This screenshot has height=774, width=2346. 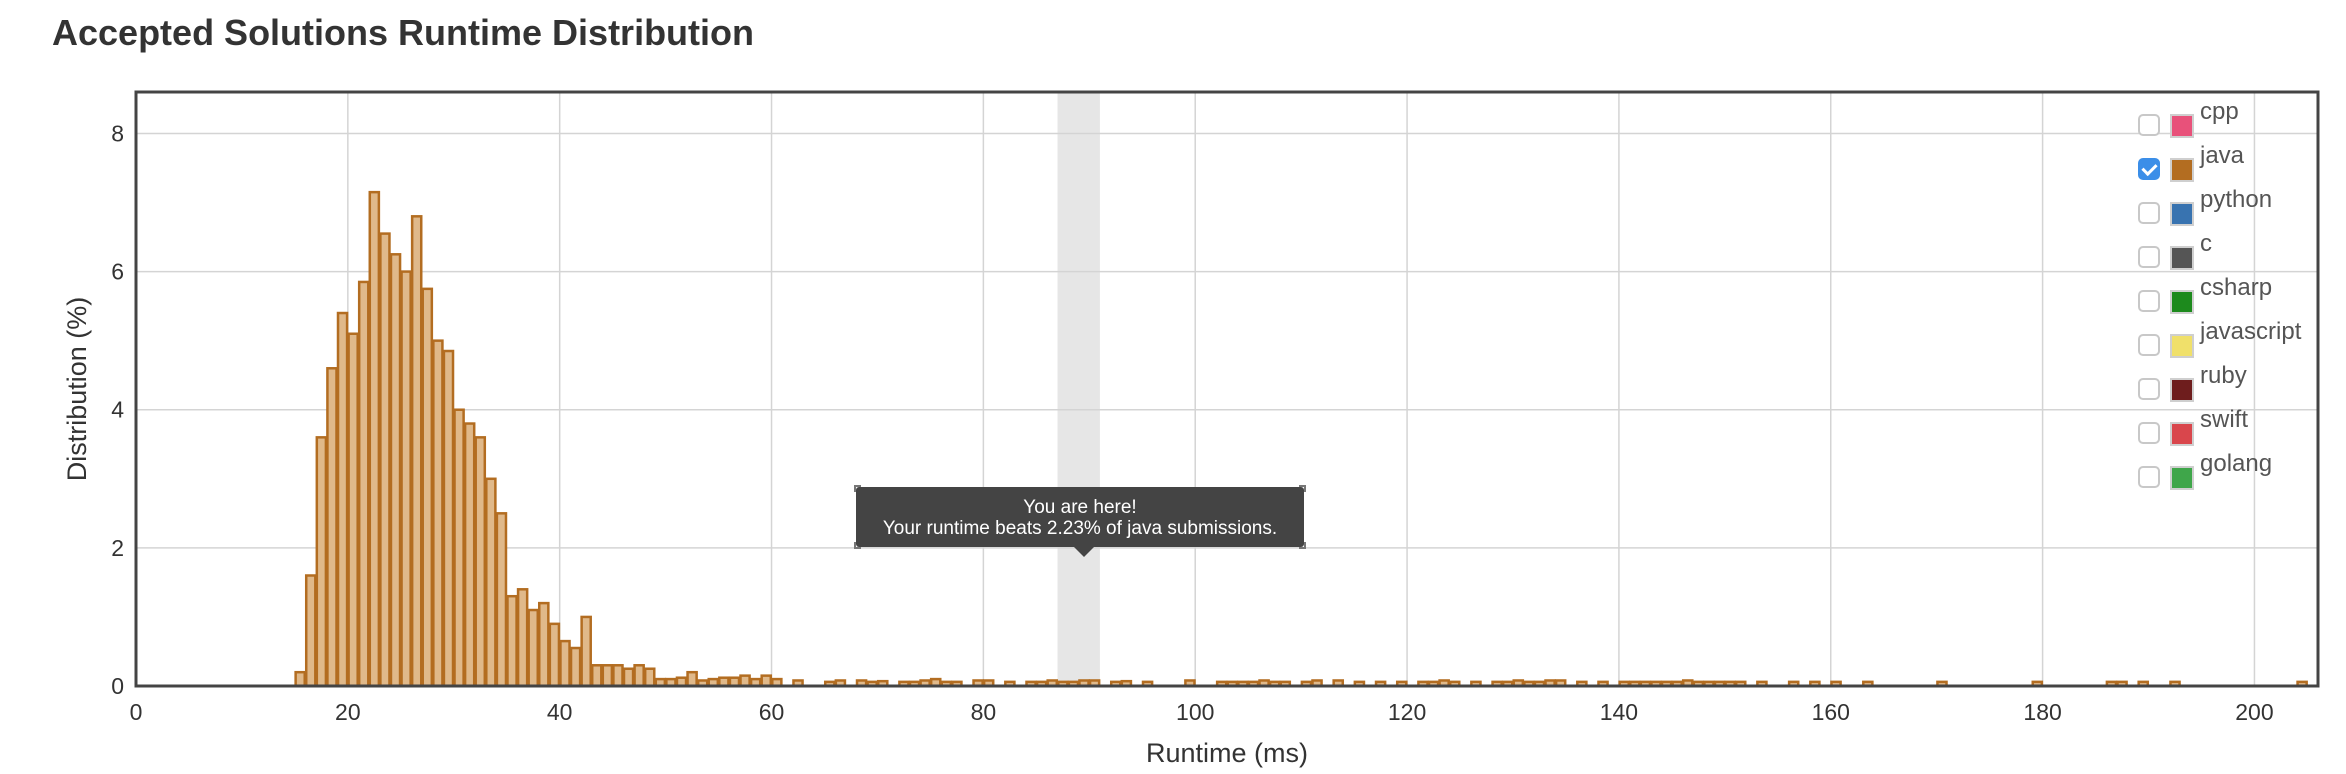 What do you see at coordinates (77, 389) in the screenshot?
I see `y-axis-title: Distribution (%)` at bounding box center [77, 389].